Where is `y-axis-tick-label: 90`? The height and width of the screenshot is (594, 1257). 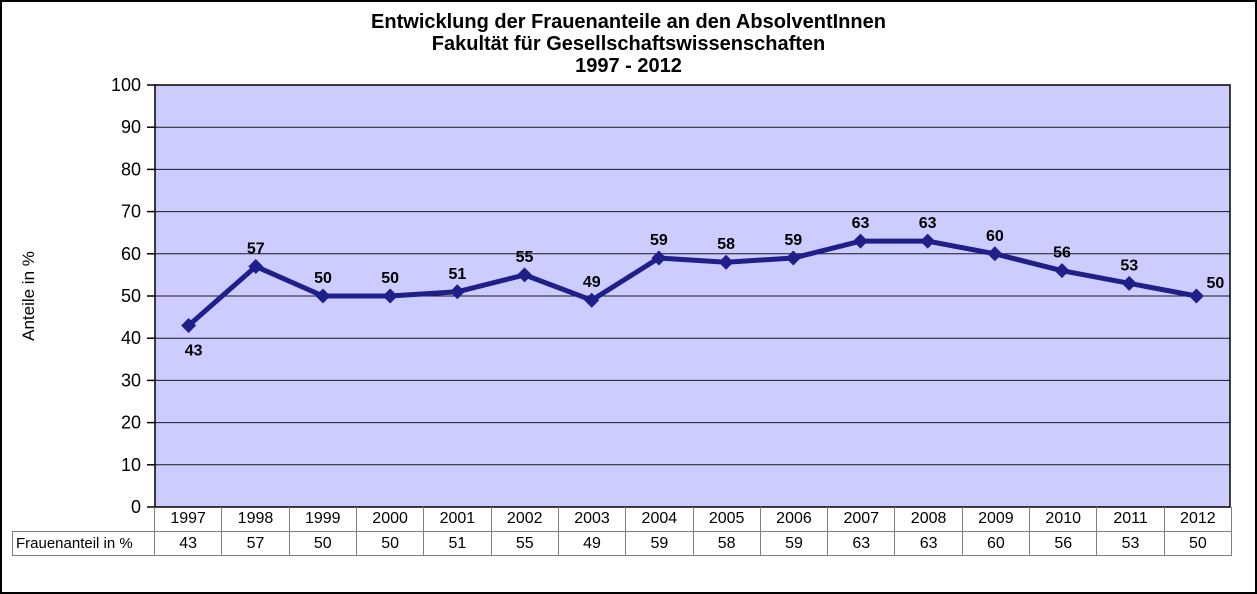 y-axis-tick-label: 90 is located at coordinates (131, 127).